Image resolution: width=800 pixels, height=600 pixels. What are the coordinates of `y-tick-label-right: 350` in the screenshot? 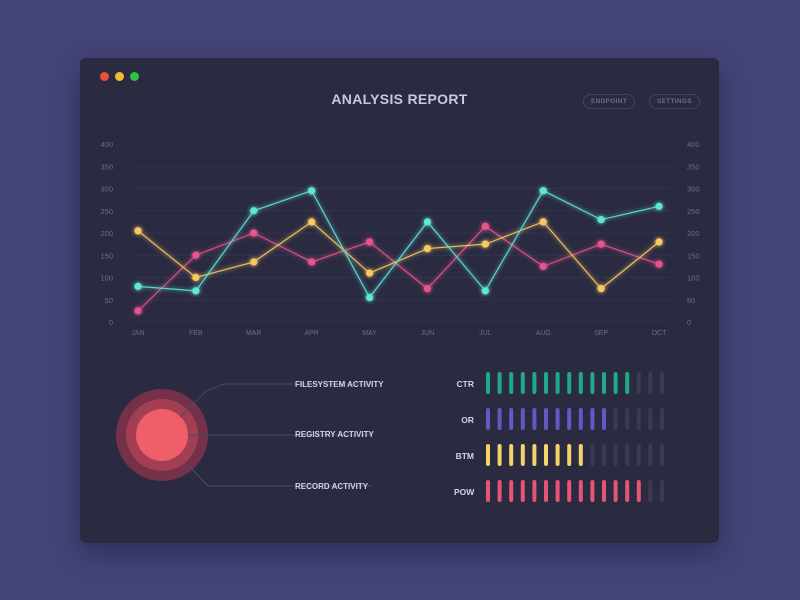 It's located at (693, 166).